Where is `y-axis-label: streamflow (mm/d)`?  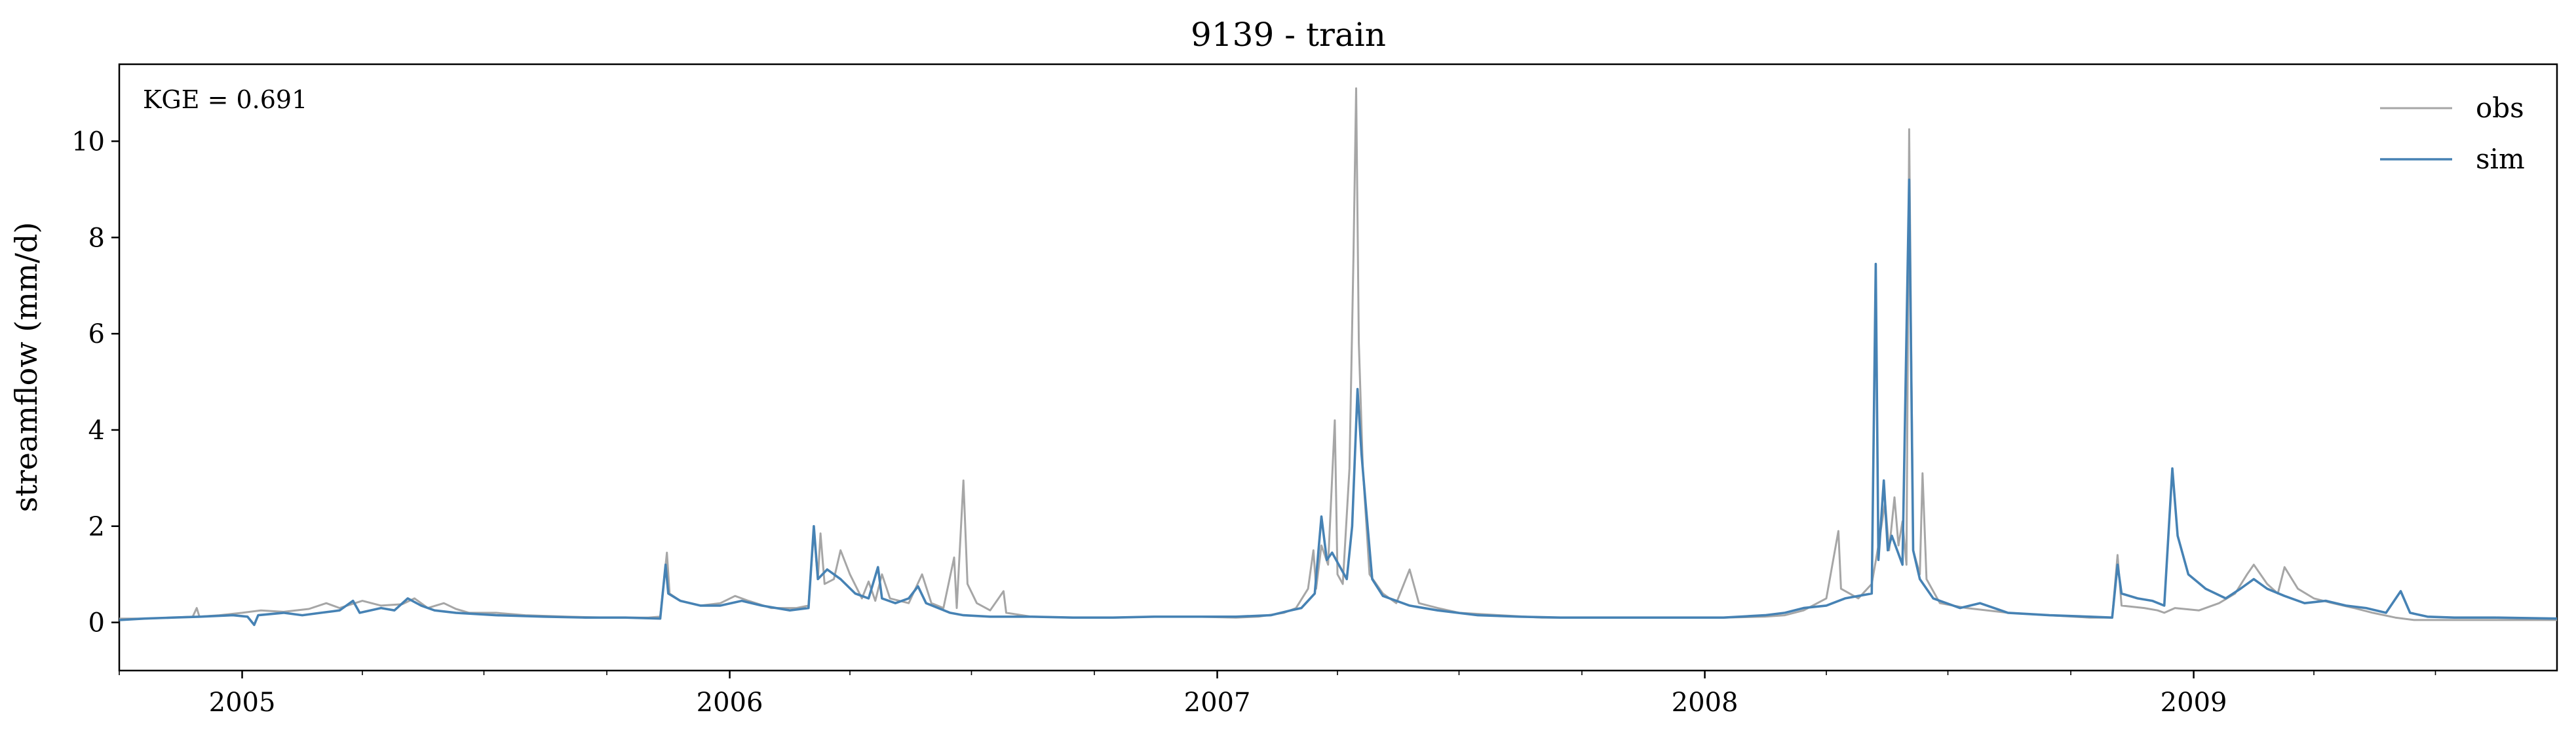
y-axis-label: streamflow (mm/d) is located at coordinates (26, 367).